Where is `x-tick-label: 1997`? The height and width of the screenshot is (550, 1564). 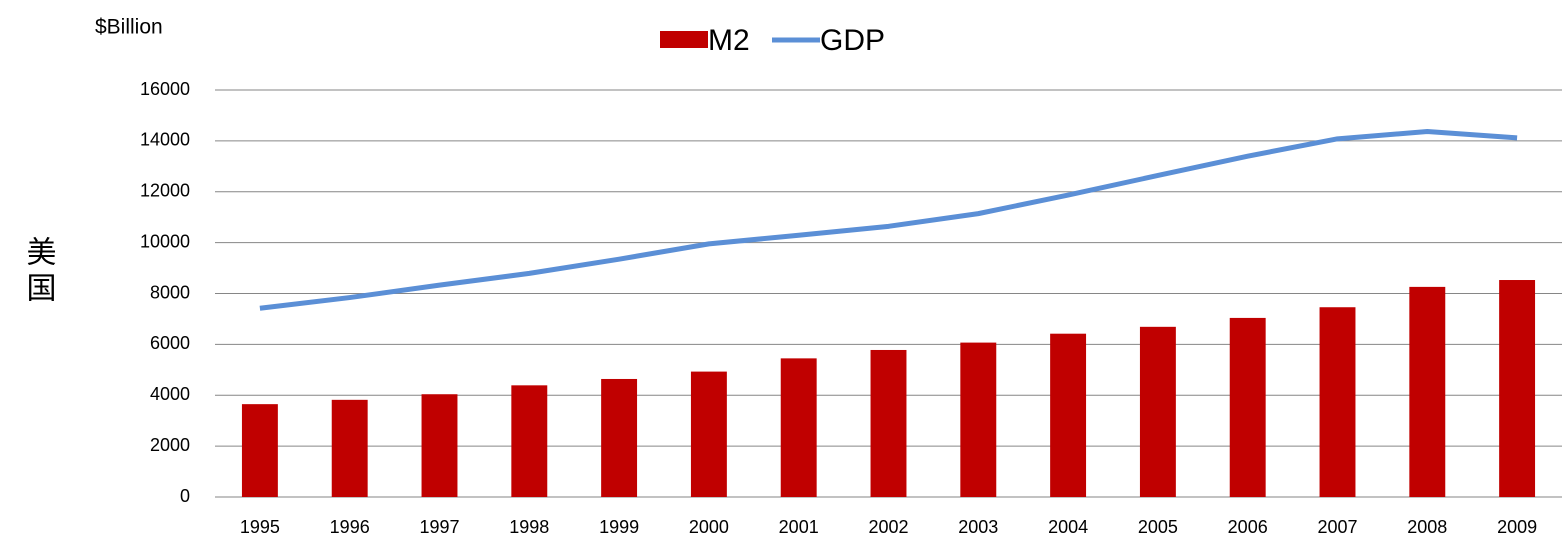
x-tick-label: 1997 is located at coordinates (439, 527).